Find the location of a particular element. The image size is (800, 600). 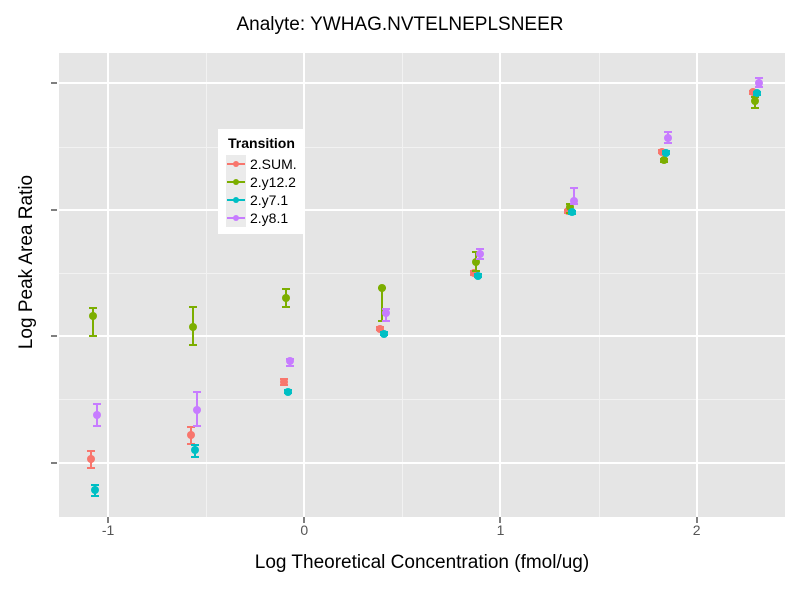

legend-item-label: 2.y8.1 is located at coordinates (269, 218).